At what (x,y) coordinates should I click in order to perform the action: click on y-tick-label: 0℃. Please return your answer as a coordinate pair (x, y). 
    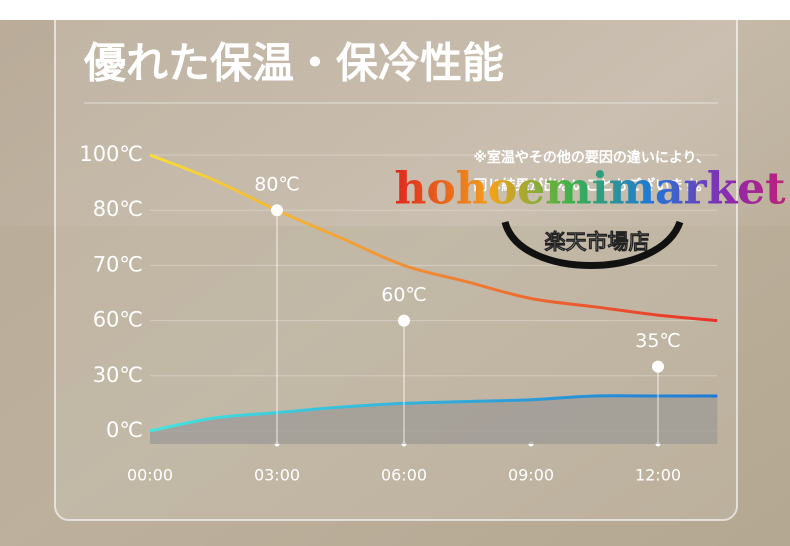
    Looking at the image, I should click on (124, 430).